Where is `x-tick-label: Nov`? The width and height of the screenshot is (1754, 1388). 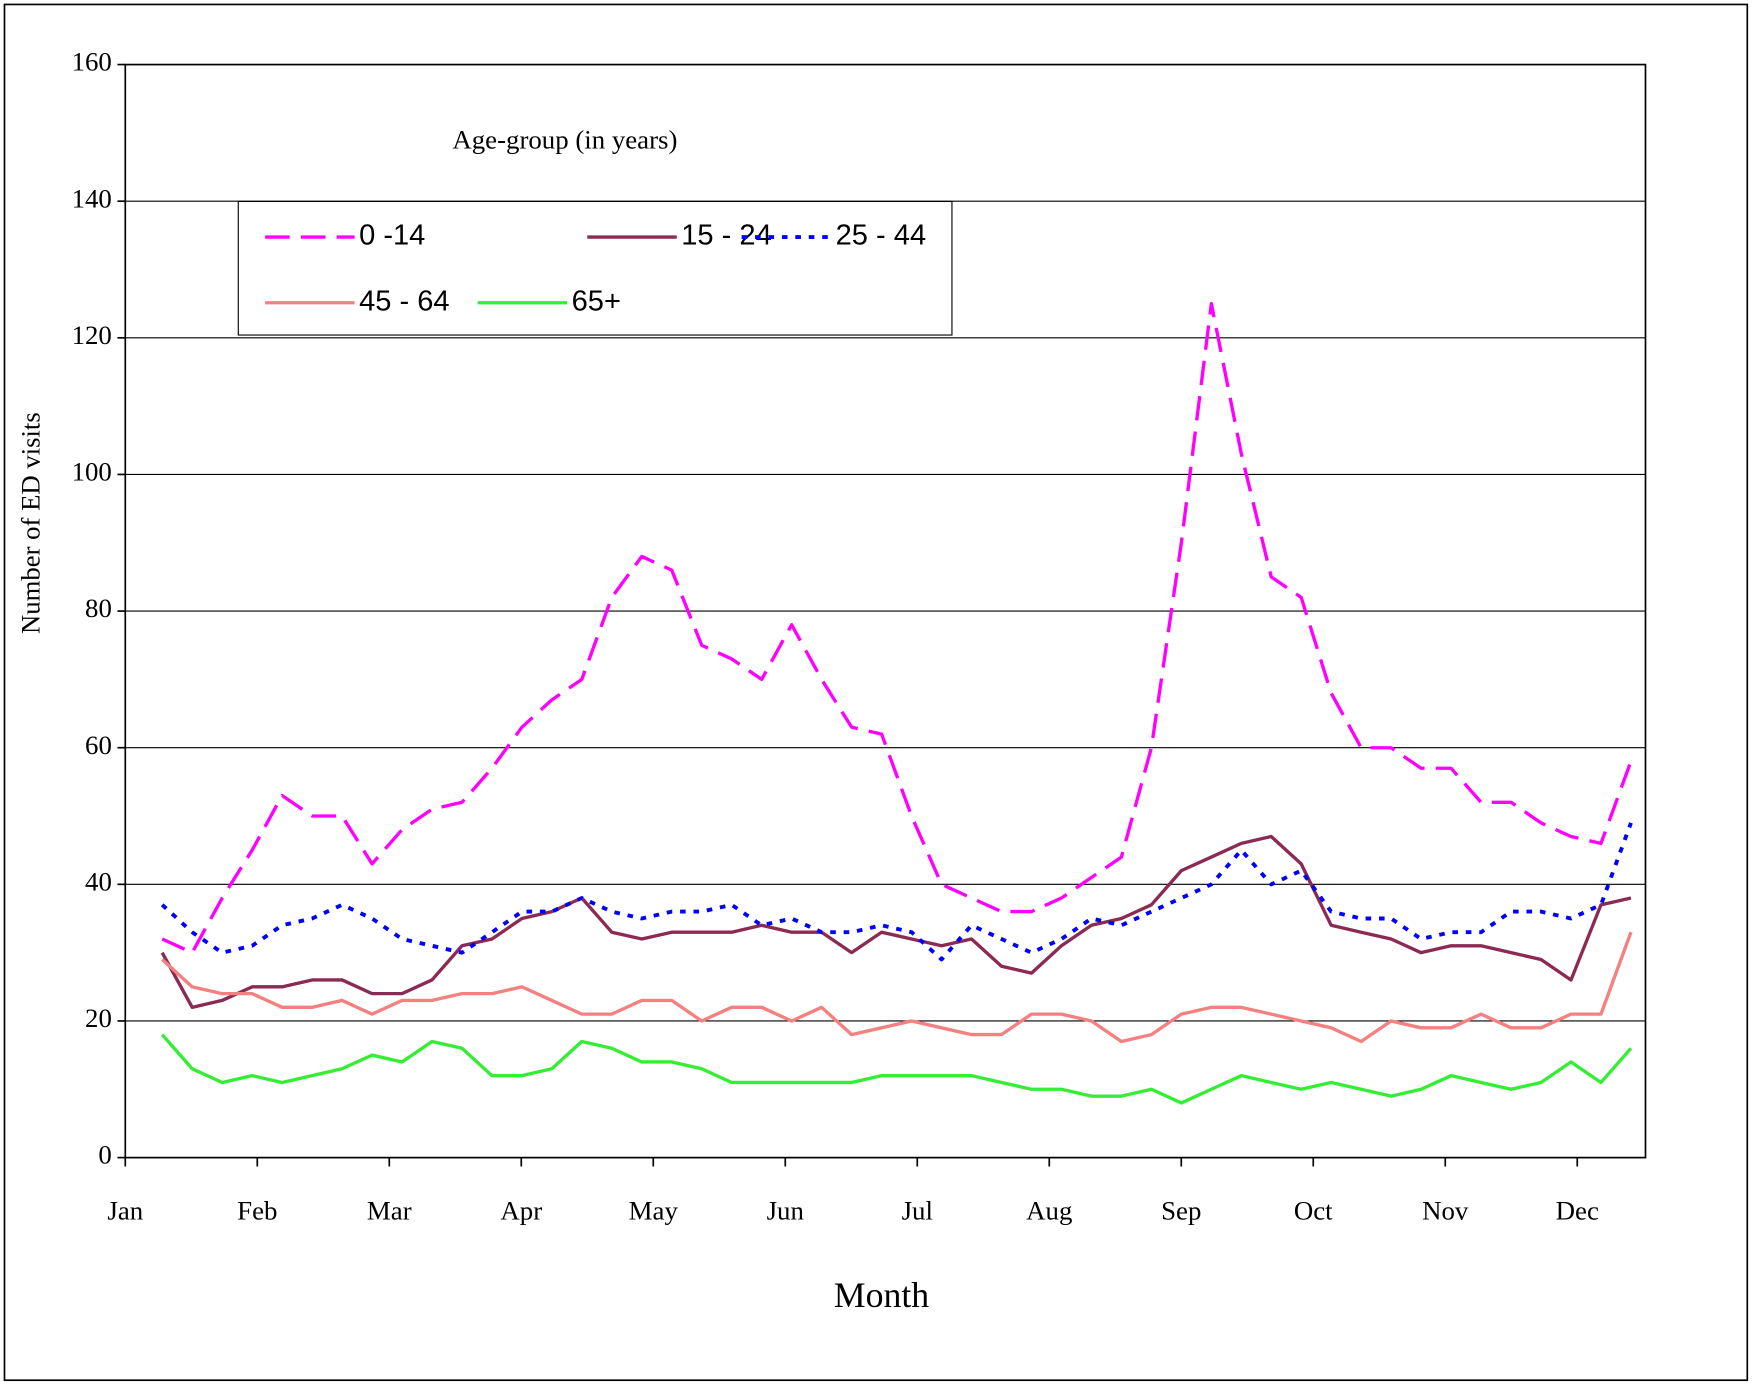
x-tick-label: Nov is located at coordinates (1445, 1210).